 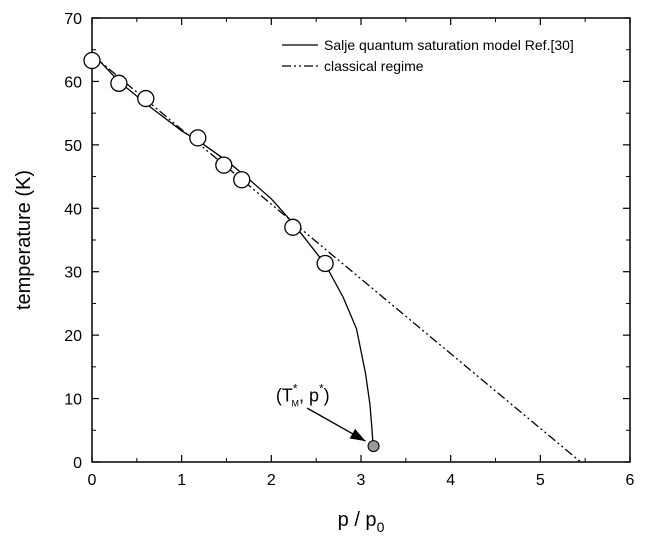 What do you see at coordinates (361, 480) in the screenshot?
I see `x-tick-label-3: 3` at bounding box center [361, 480].